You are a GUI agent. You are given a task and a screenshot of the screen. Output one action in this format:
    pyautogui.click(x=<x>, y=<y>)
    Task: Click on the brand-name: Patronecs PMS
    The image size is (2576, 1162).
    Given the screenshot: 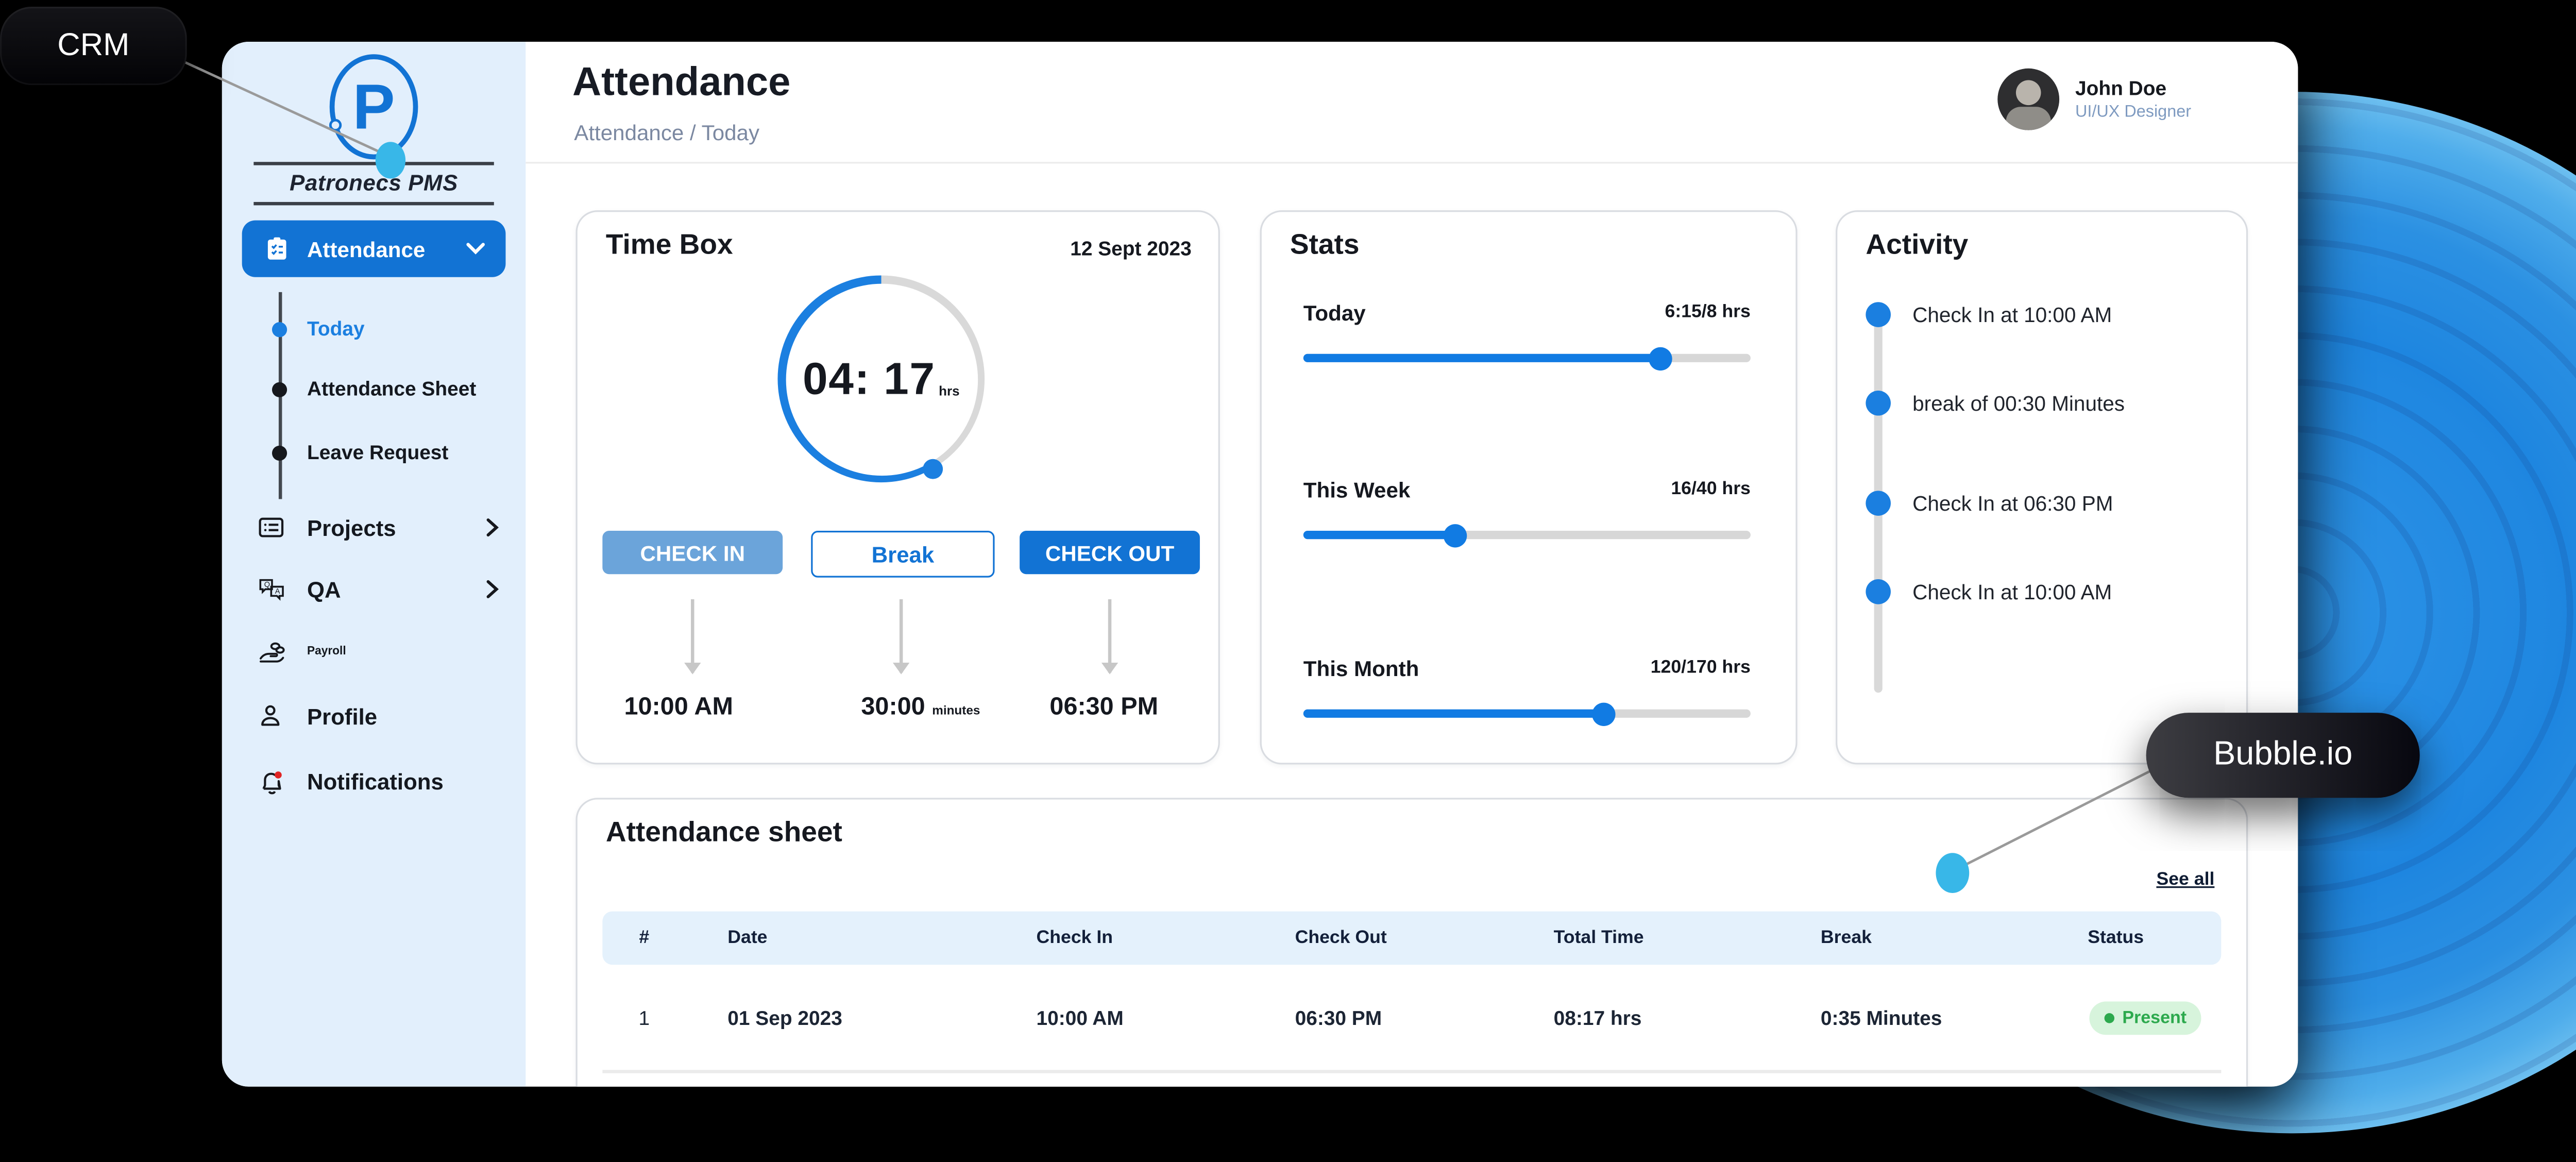 What is the action you would take?
    pyautogui.click(x=374, y=182)
    